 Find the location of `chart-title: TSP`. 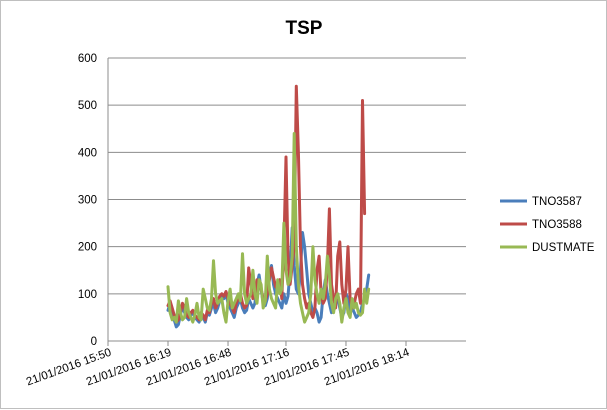

chart-title: TSP is located at coordinates (304, 28).